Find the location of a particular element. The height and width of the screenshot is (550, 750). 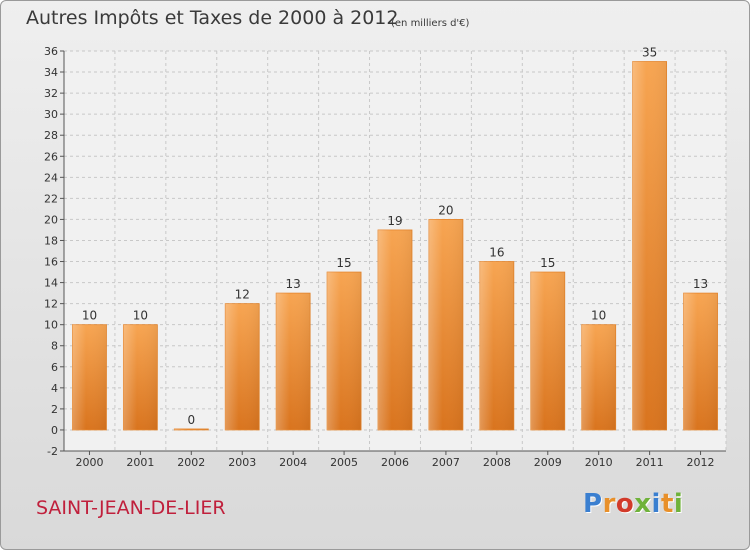

y-tick-label: 34 is located at coordinates (51, 72).